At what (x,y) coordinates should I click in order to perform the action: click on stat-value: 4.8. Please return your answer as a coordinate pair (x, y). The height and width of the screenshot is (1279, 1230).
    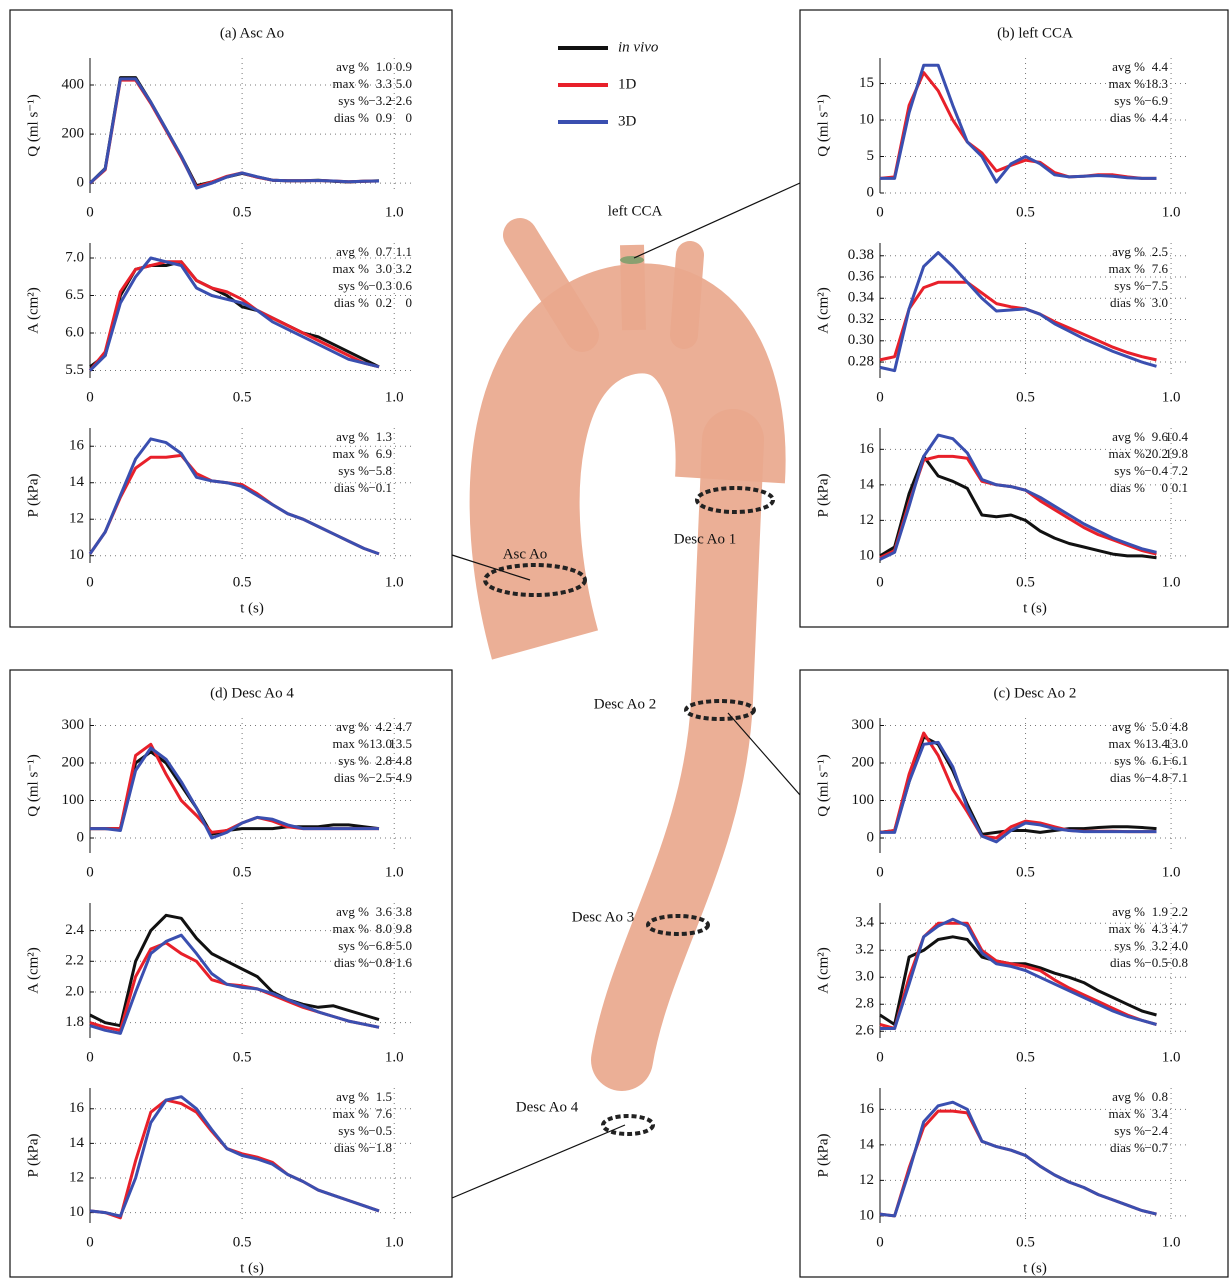
    Looking at the image, I should click on (1180, 726).